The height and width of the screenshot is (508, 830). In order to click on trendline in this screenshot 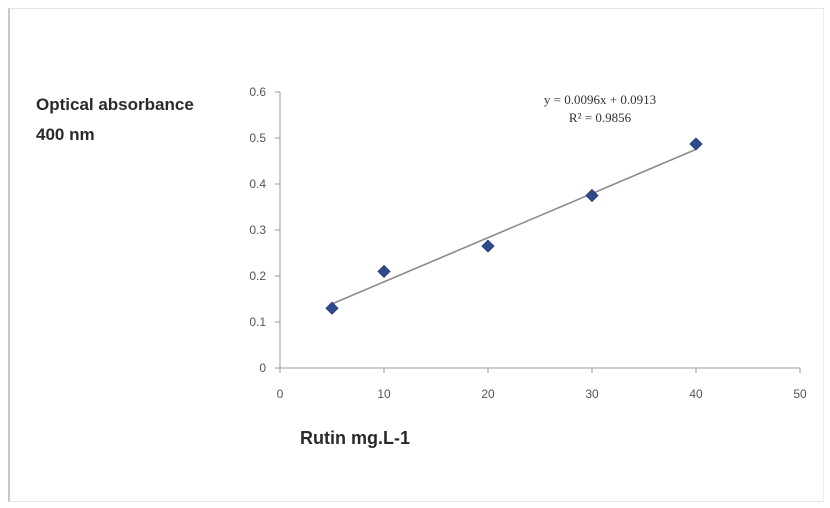, I will do `click(514, 226)`.